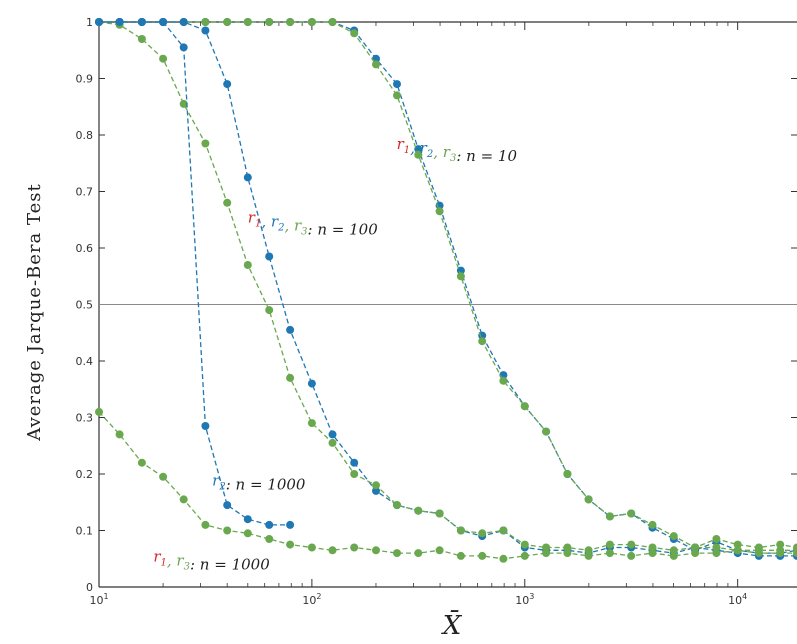 The image size is (797, 644). What do you see at coordinates (89, 587) in the screenshot?
I see `y-tick-label: 0` at bounding box center [89, 587].